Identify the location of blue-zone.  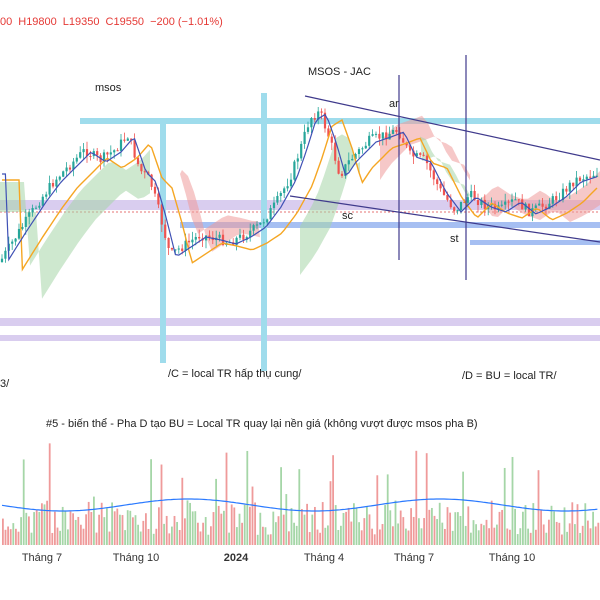
(390, 225).